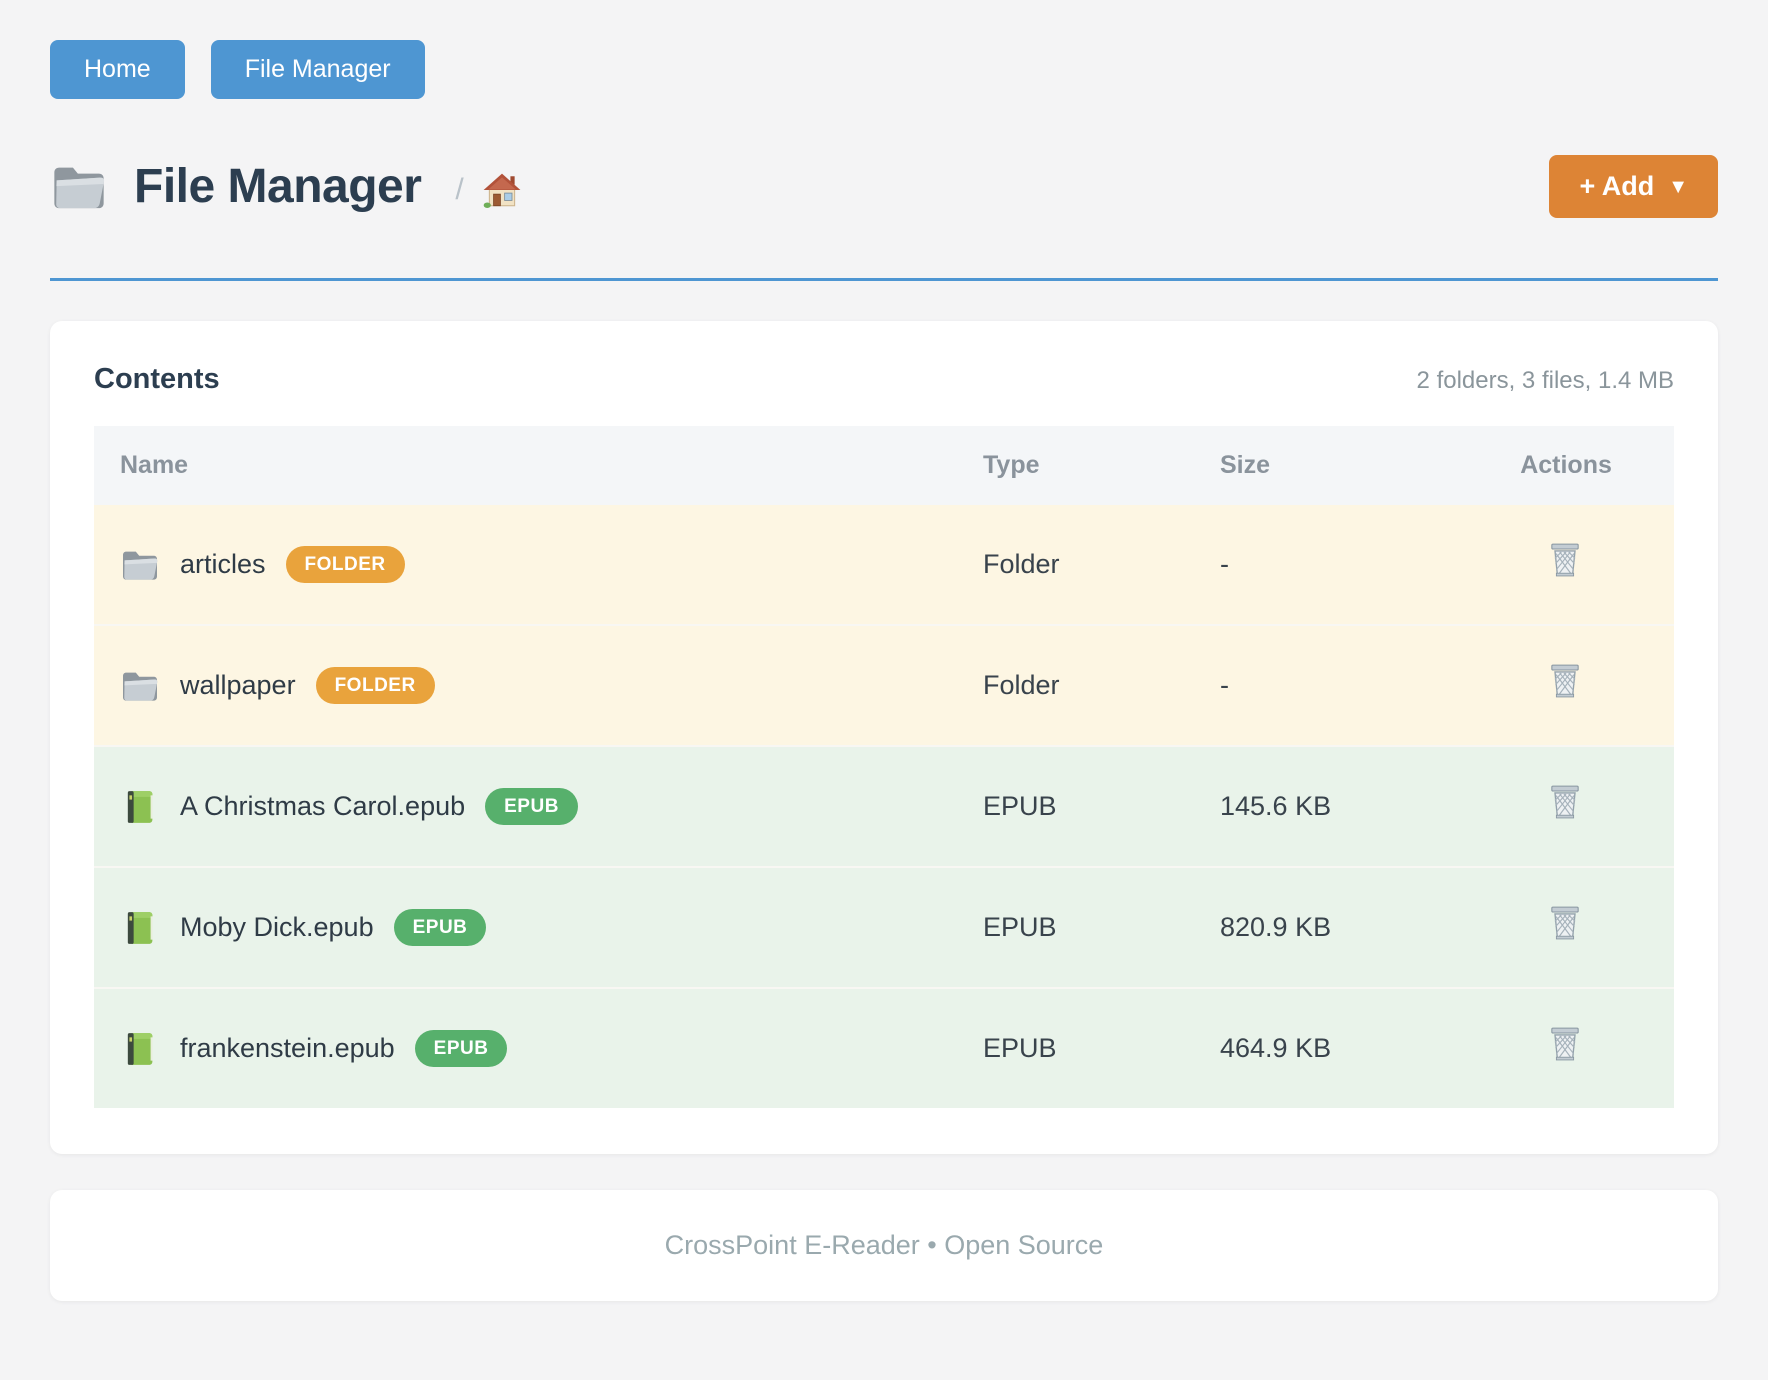 Image resolution: width=1768 pixels, height=1380 pixels. What do you see at coordinates (884, 927) in the screenshot?
I see `table-row: Moby Dick.epub EPUB EPUB 820.9 KB` at bounding box center [884, 927].